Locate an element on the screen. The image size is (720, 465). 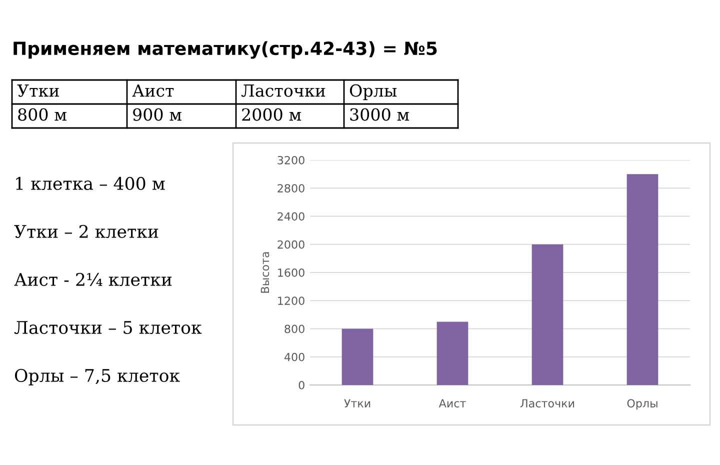
text: 900 м is located at coordinates (157, 114).